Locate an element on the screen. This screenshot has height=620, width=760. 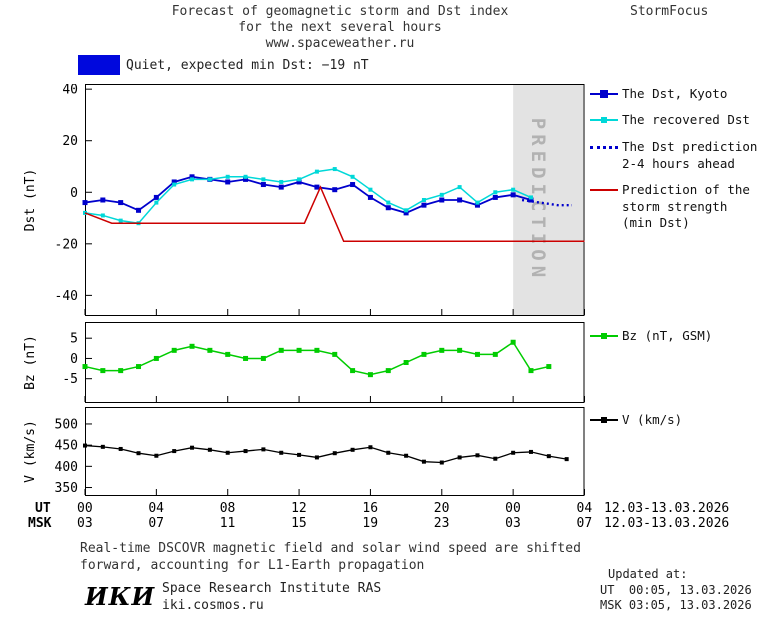
v-line is located at coordinates (325, 454).